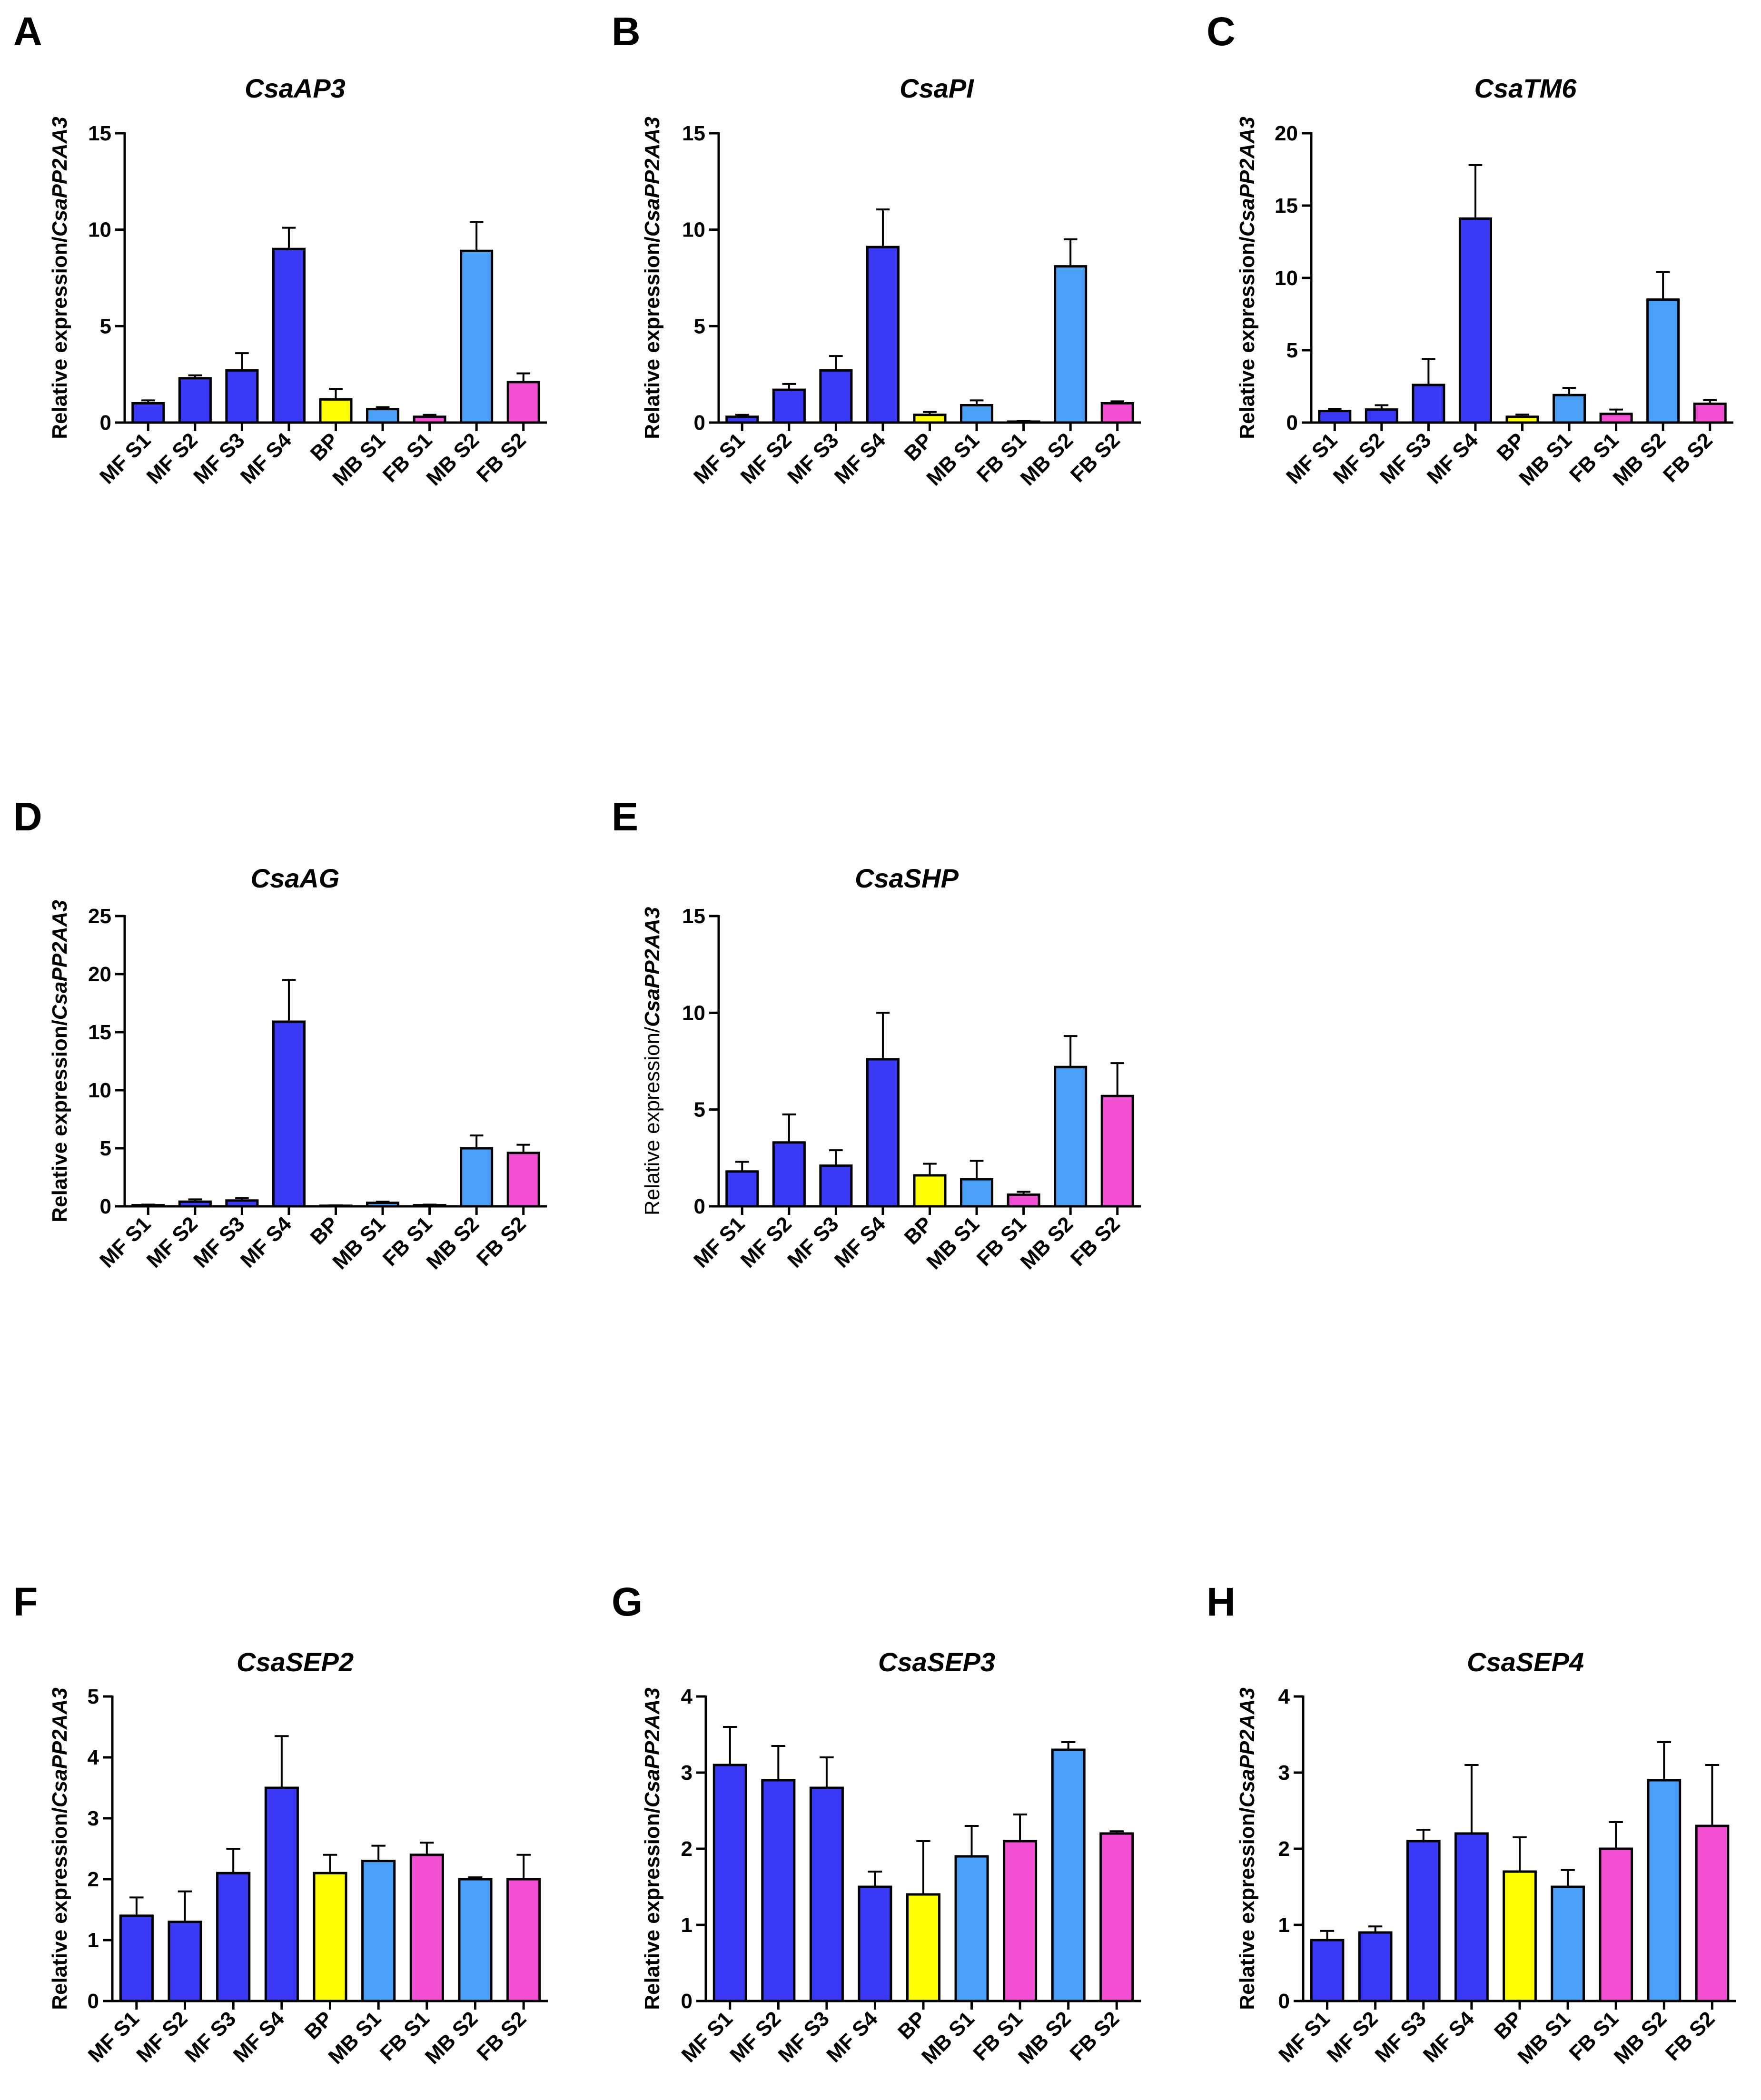 This screenshot has width=1761, height=2100. What do you see at coordinates (25, 1601) in the screenshot?
I see `panel-letter: F` at bounding box center [25, 1601].